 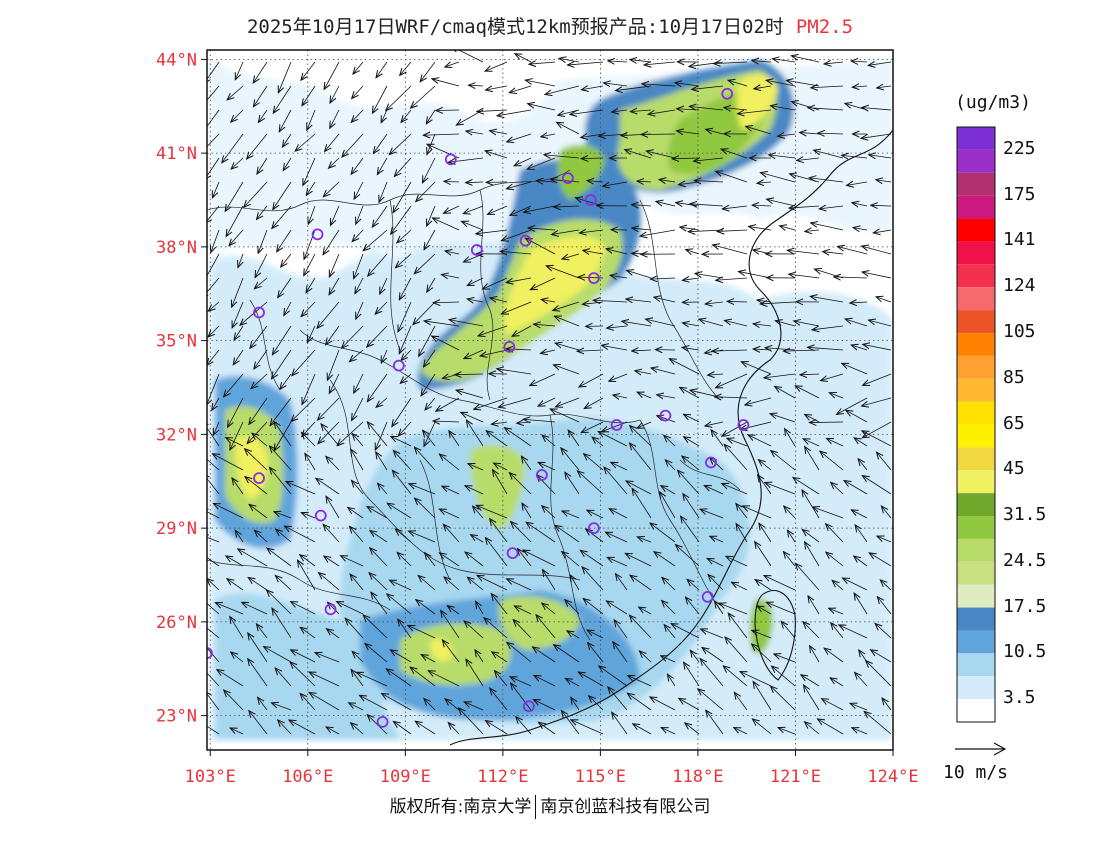 I want to click on colorbar-label: 225, so click(x=1019, y=148).